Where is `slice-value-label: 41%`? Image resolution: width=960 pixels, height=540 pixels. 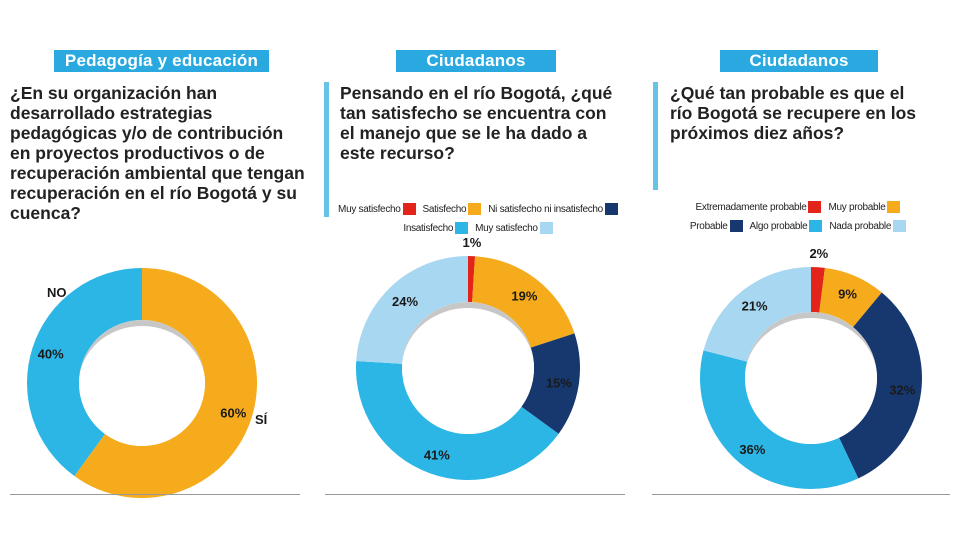
slice-value-label: 41% is located at coordinates (437, 455).